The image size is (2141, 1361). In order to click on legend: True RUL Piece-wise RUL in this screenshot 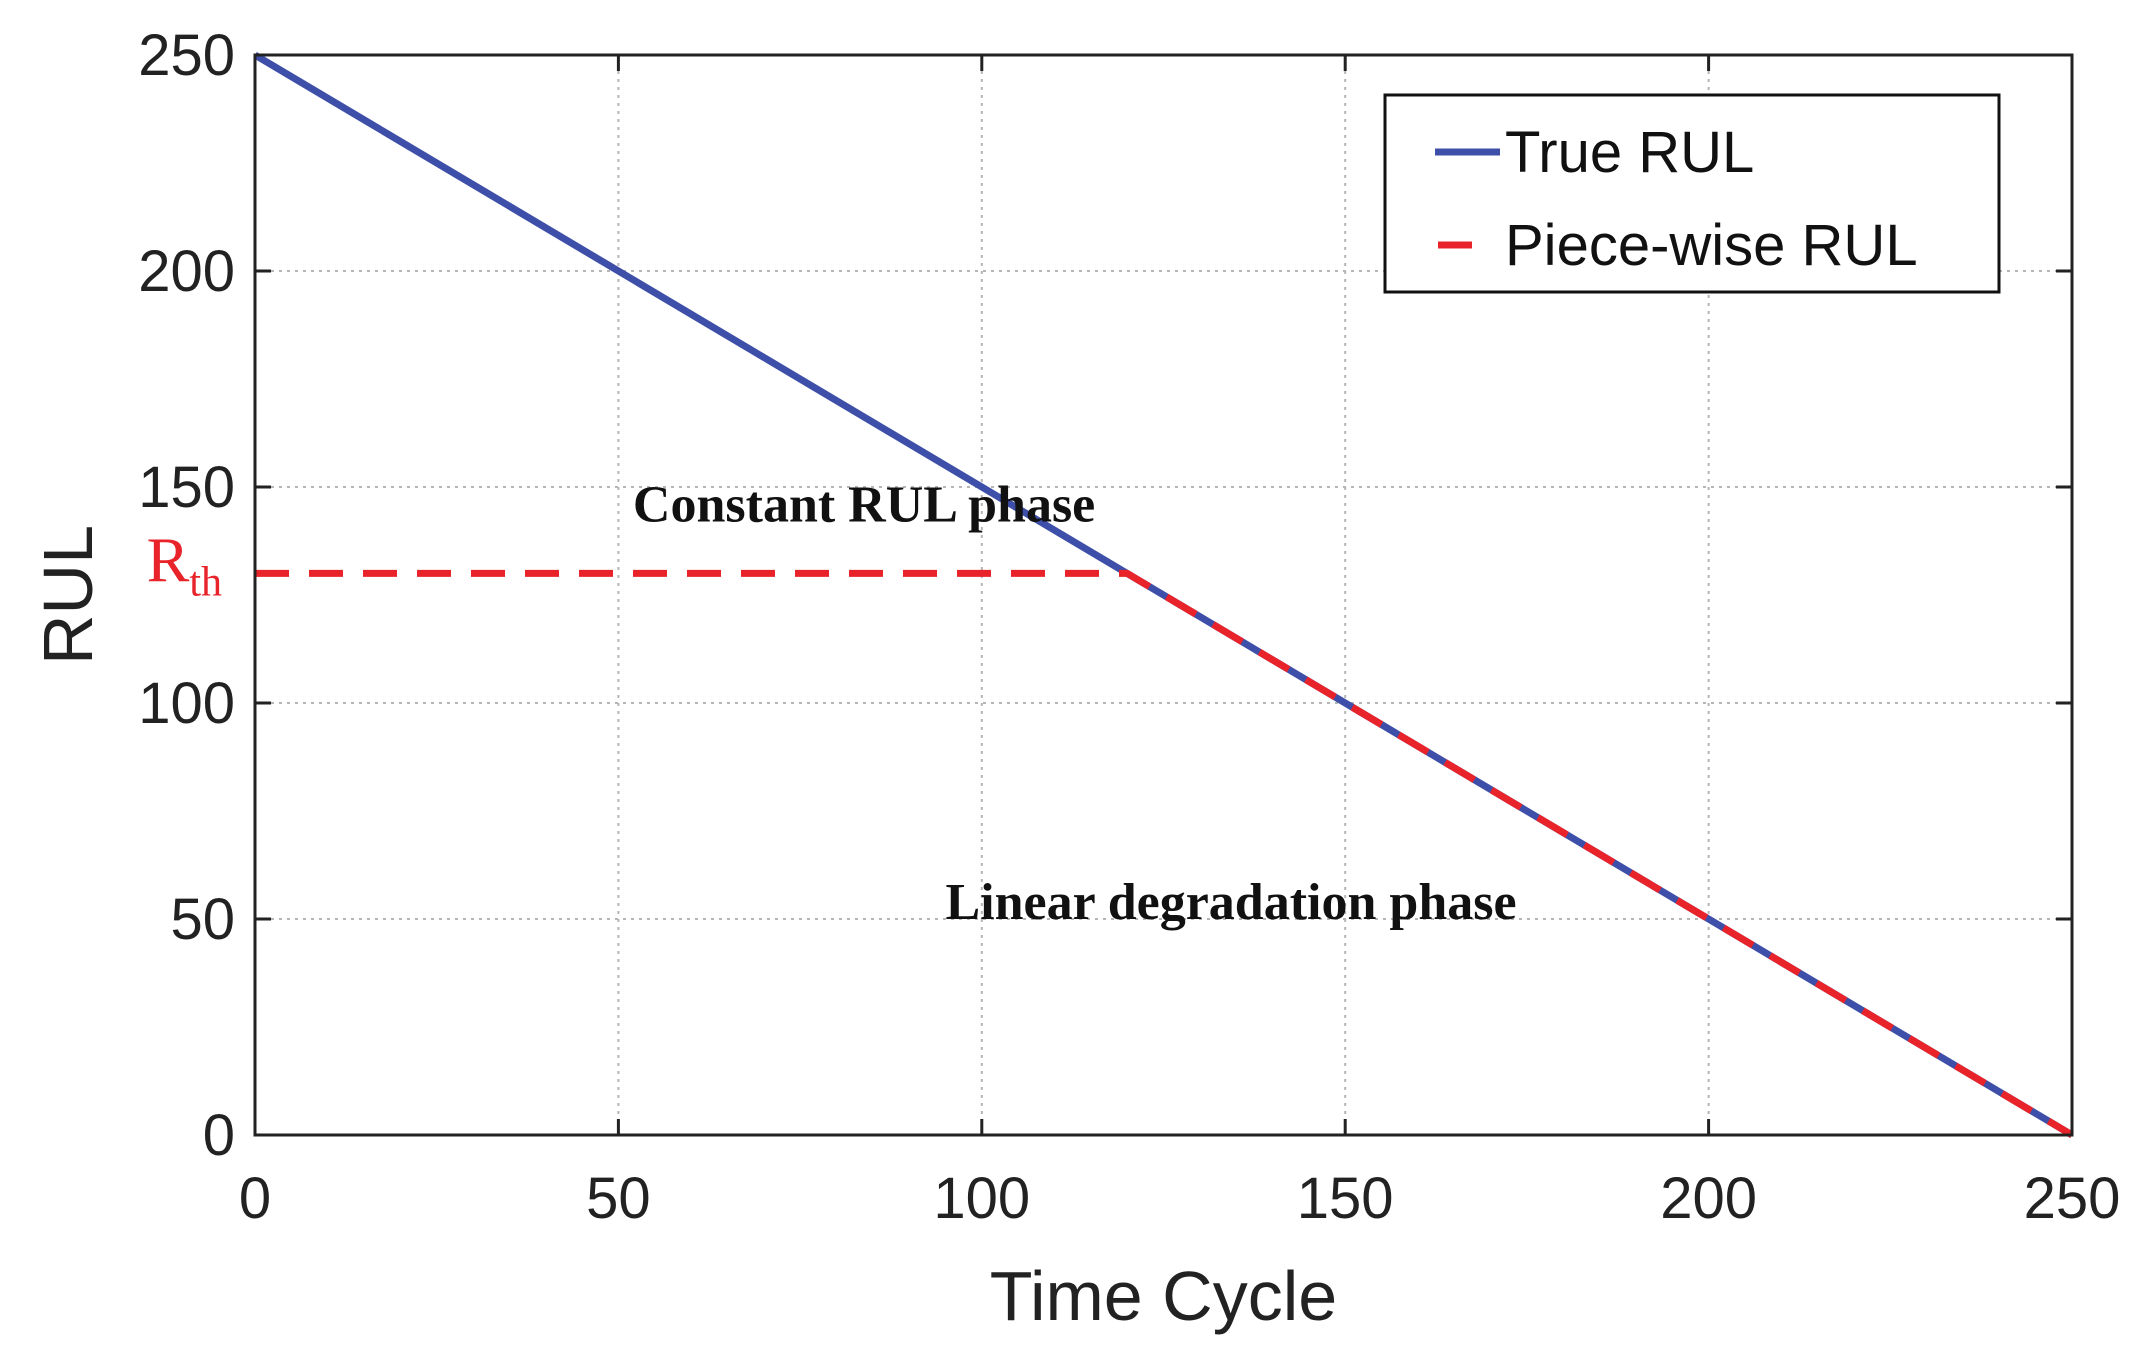, I will do `click(1692, 193)`.